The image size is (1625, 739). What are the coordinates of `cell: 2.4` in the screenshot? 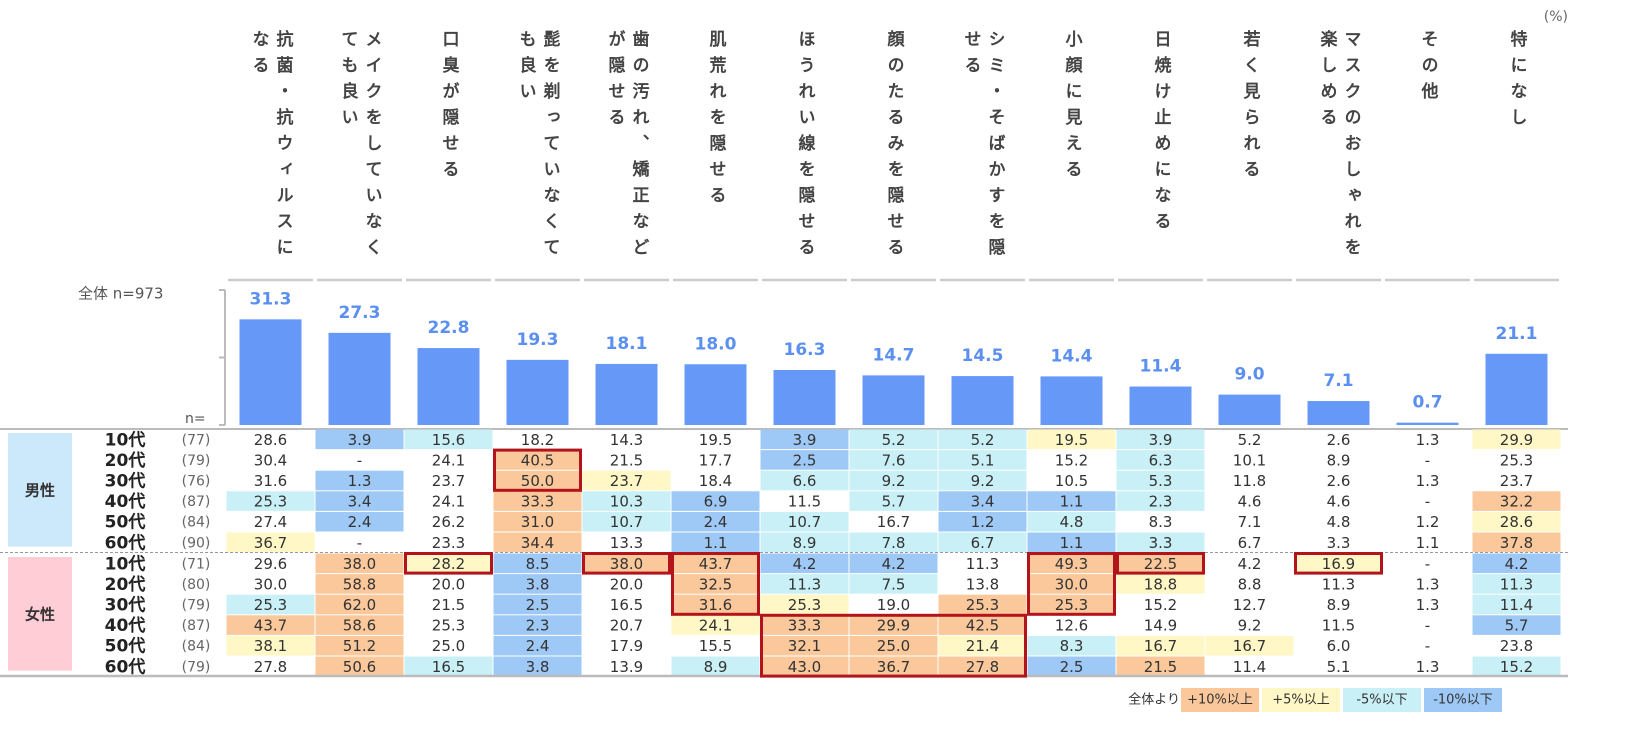 It's located at (716, 522).